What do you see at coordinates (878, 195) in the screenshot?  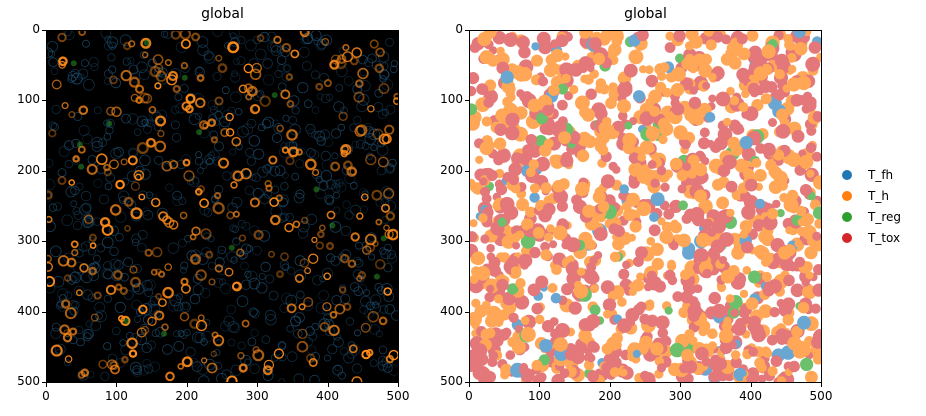 I see `legend-label: T_h` at bounding box center [878, 195].